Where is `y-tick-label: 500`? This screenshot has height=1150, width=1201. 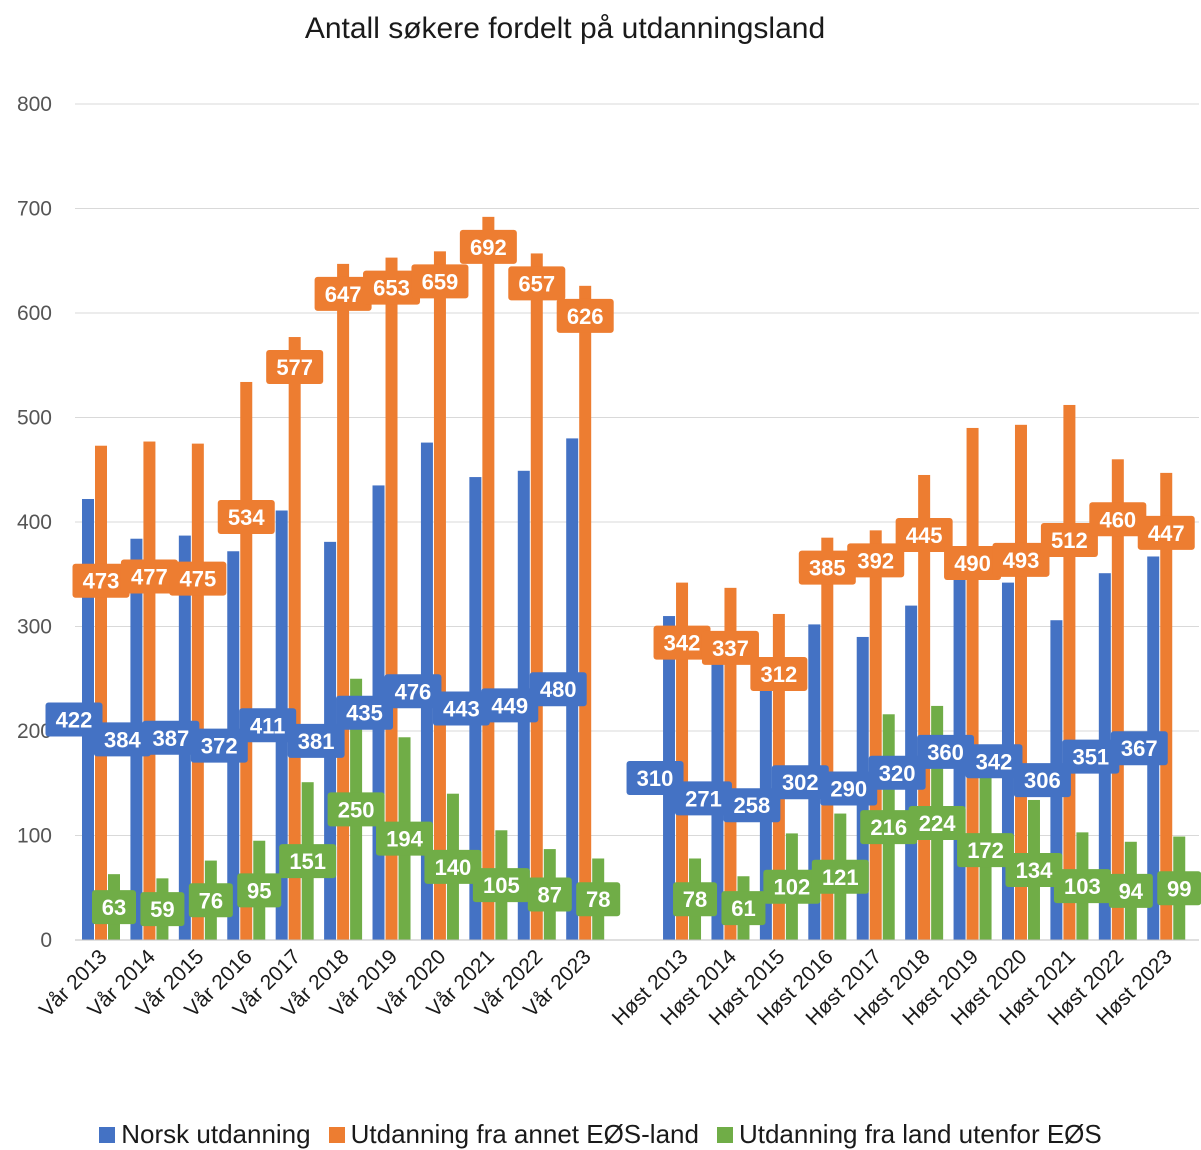
y-tick-label: 500 is located at coordinates (34, 418).